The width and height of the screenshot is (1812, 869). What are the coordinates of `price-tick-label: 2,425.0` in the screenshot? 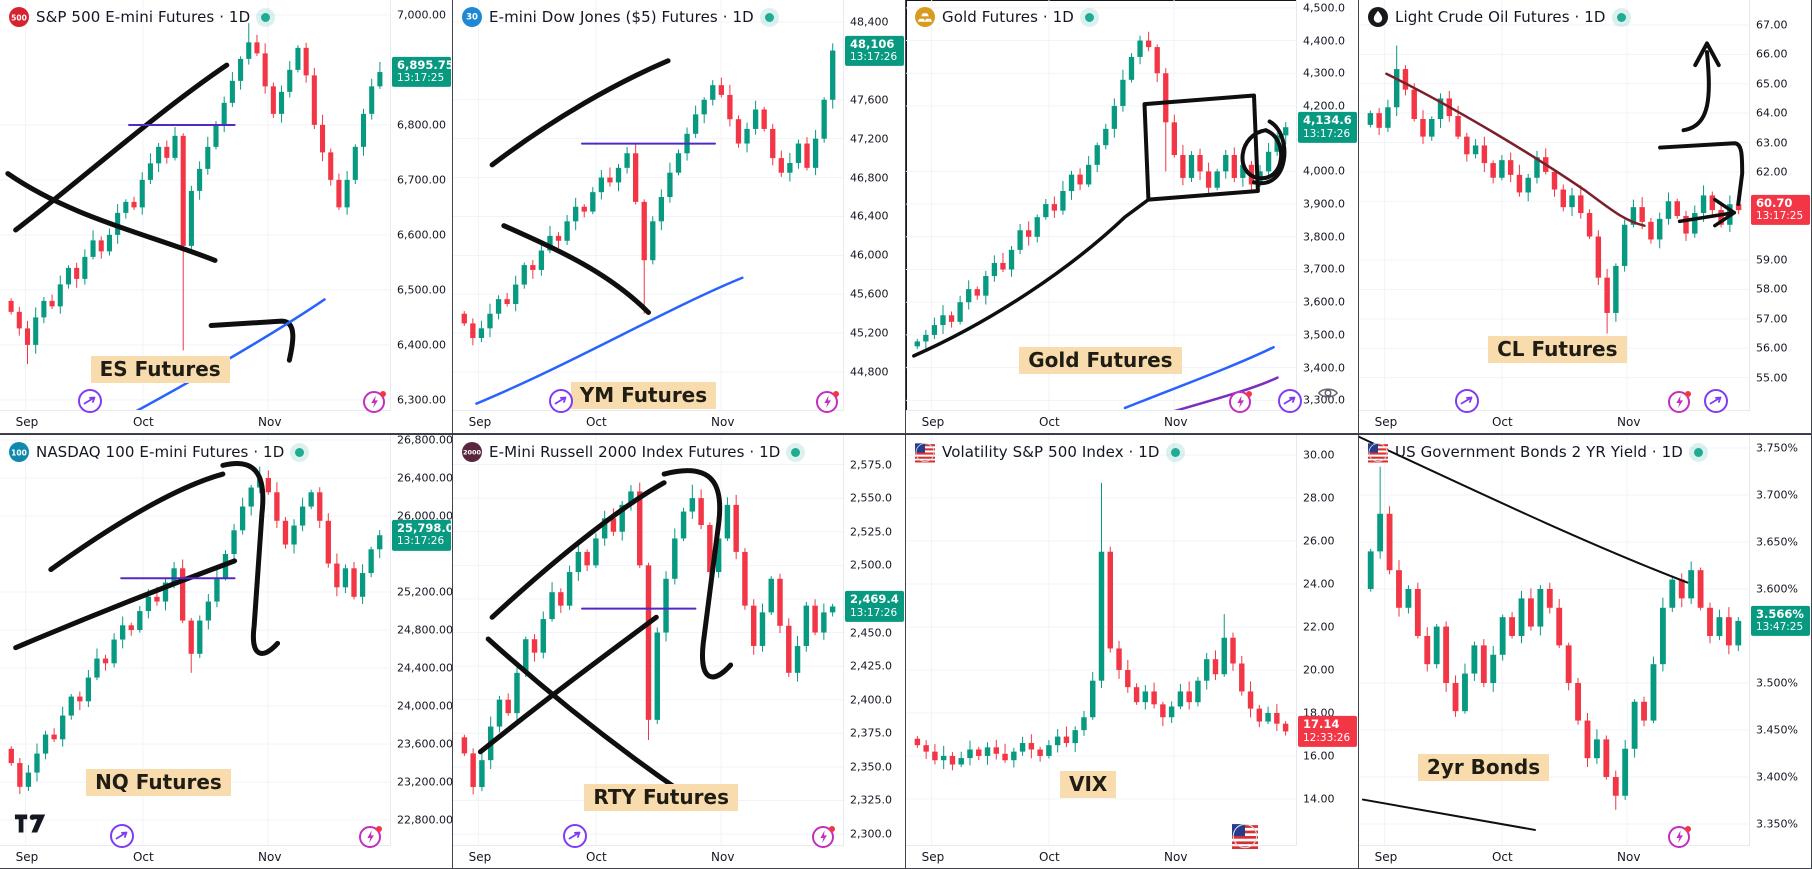 It's located at (871, 666).